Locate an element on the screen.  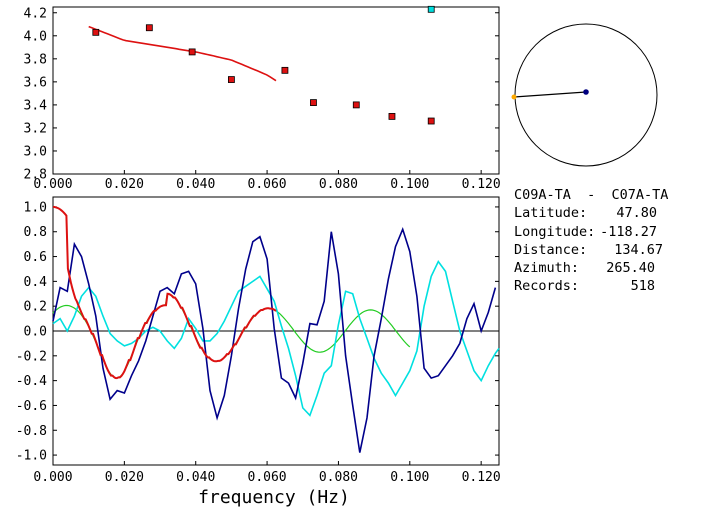
info-row-records: Records: 518 is located at coordinates (584, 286).